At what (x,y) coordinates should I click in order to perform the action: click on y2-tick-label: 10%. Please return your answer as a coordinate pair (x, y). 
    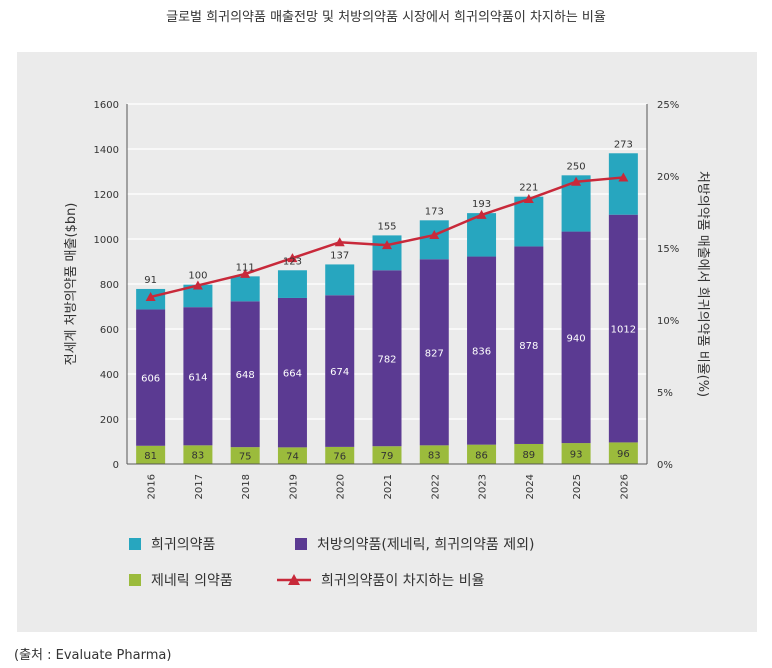
    Looking at the image, I should click on (668, 321).